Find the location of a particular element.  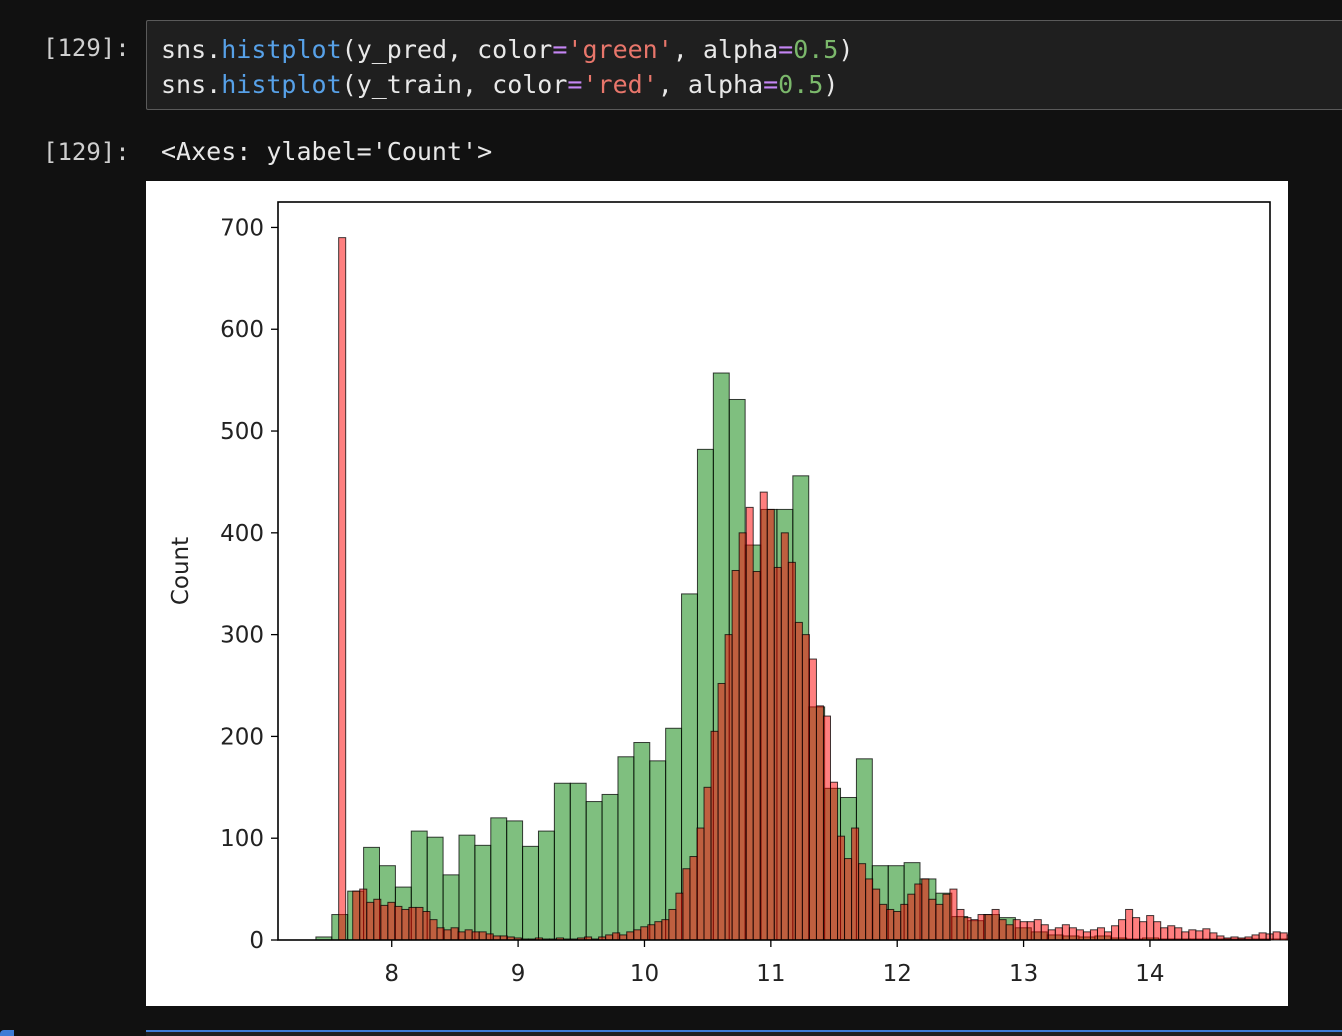

y-tick-label: 400 is located at coordinates (242, 534).